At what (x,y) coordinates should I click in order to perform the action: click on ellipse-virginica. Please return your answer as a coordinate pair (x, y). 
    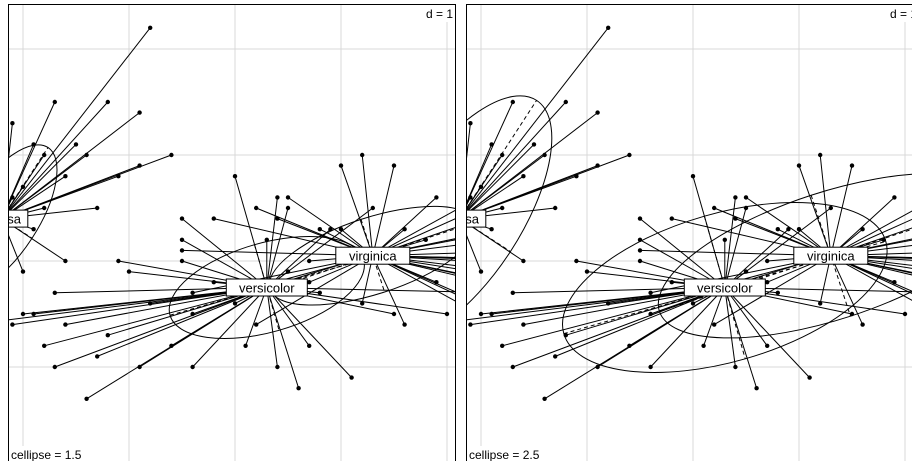
    Looking at the image, I should click on (776, 256).